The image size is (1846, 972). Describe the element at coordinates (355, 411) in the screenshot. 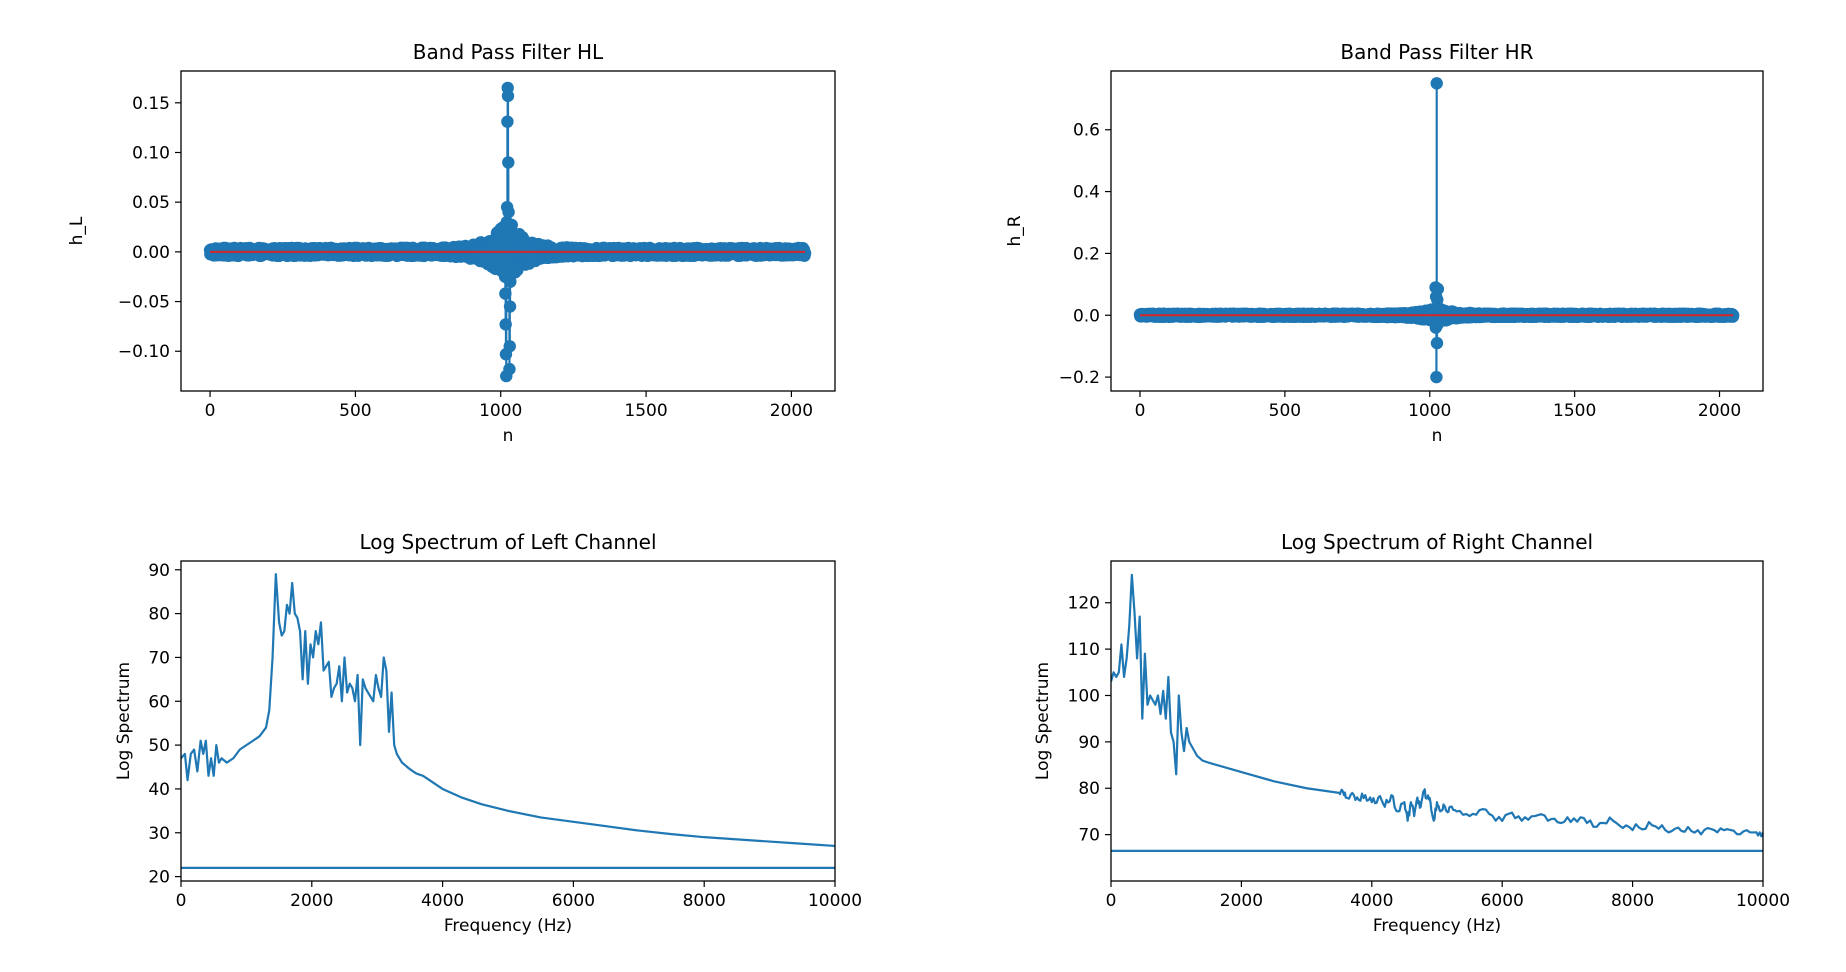

I see `x-tick-label: 500` at that location.